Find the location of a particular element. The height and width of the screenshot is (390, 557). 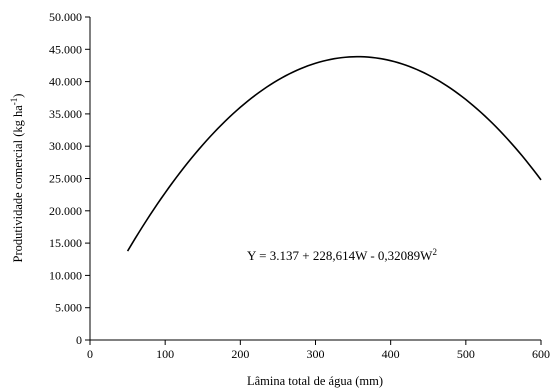

x-axis-ticks: 0 100 200 300 400 500 600 is located at coordinates (318, 350).